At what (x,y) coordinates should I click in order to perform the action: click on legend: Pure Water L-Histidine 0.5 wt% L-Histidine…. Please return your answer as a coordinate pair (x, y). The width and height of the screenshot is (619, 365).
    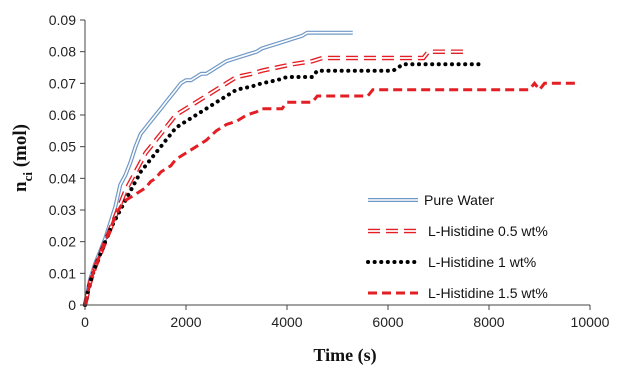
    Looking at the image, I should click on (457, 246).